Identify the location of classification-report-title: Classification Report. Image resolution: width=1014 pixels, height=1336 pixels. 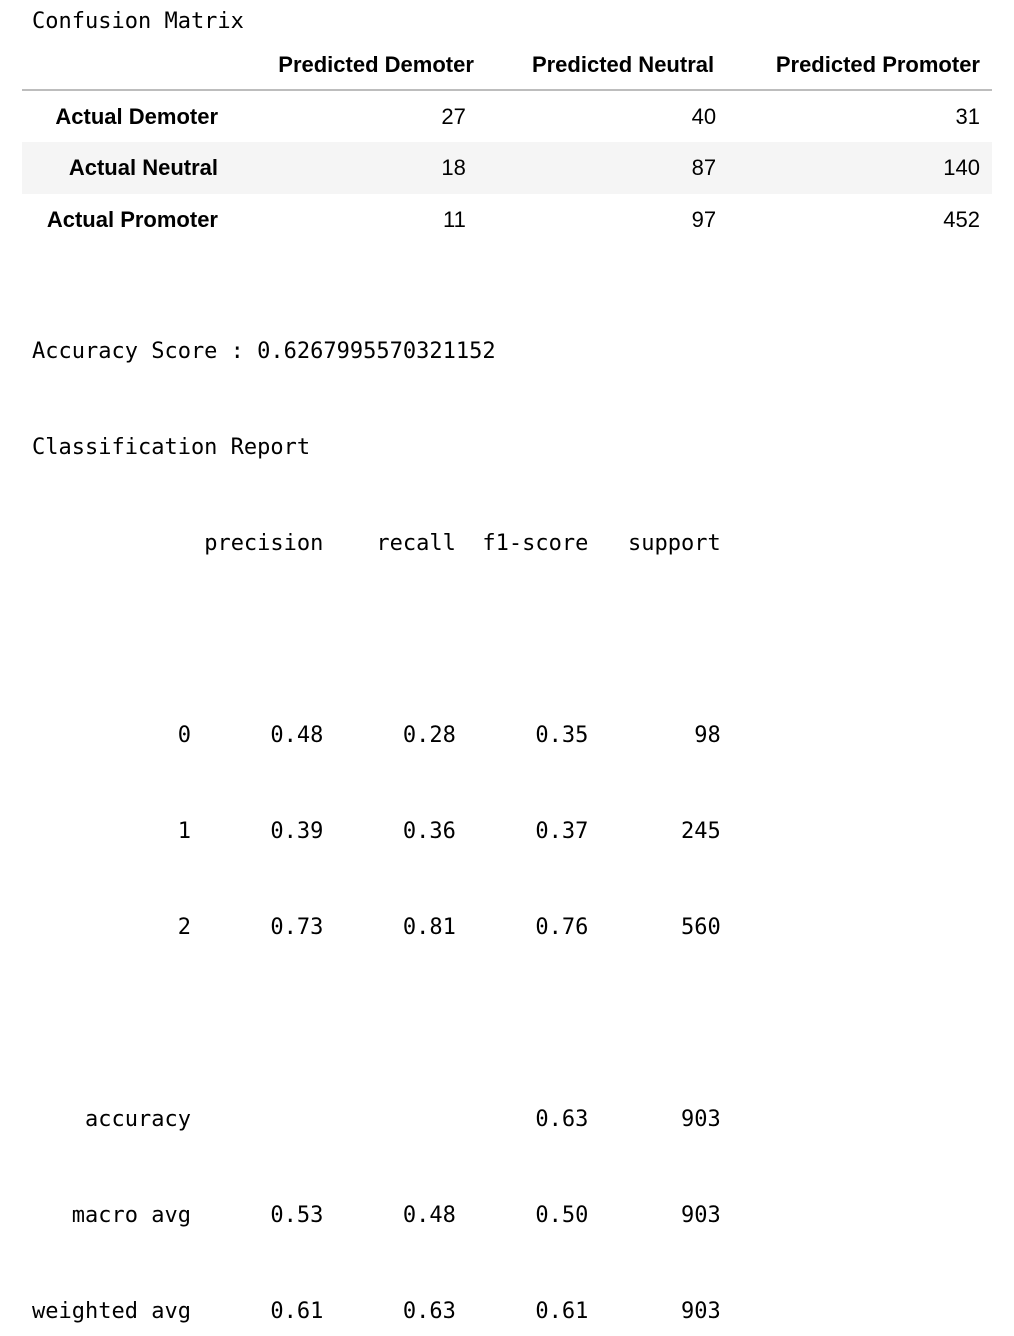
(171, 447).